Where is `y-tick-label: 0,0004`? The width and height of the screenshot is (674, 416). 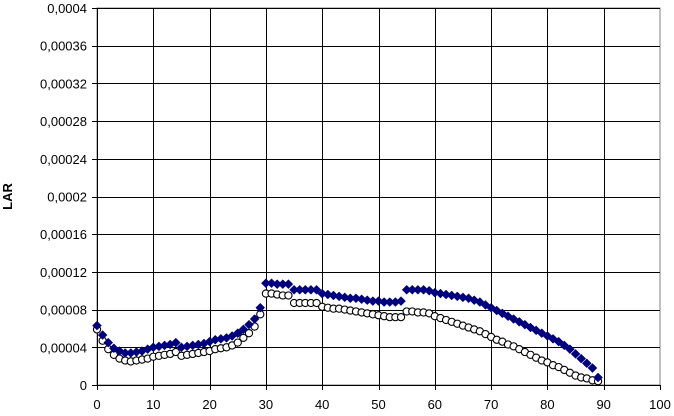
y-tick-label: 0,0004 is located at coordinates (67, 8).